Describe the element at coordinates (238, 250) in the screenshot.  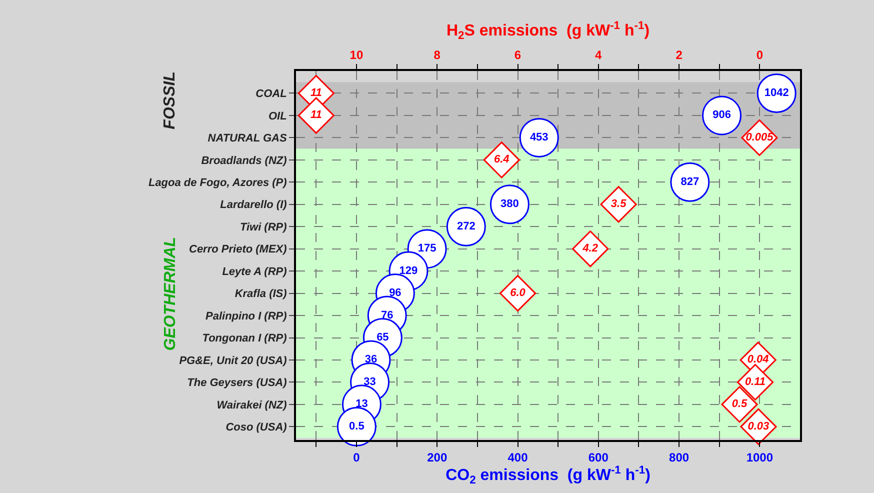
I see `y-tick-label: Cerro Prieto (MEX)` at that location.